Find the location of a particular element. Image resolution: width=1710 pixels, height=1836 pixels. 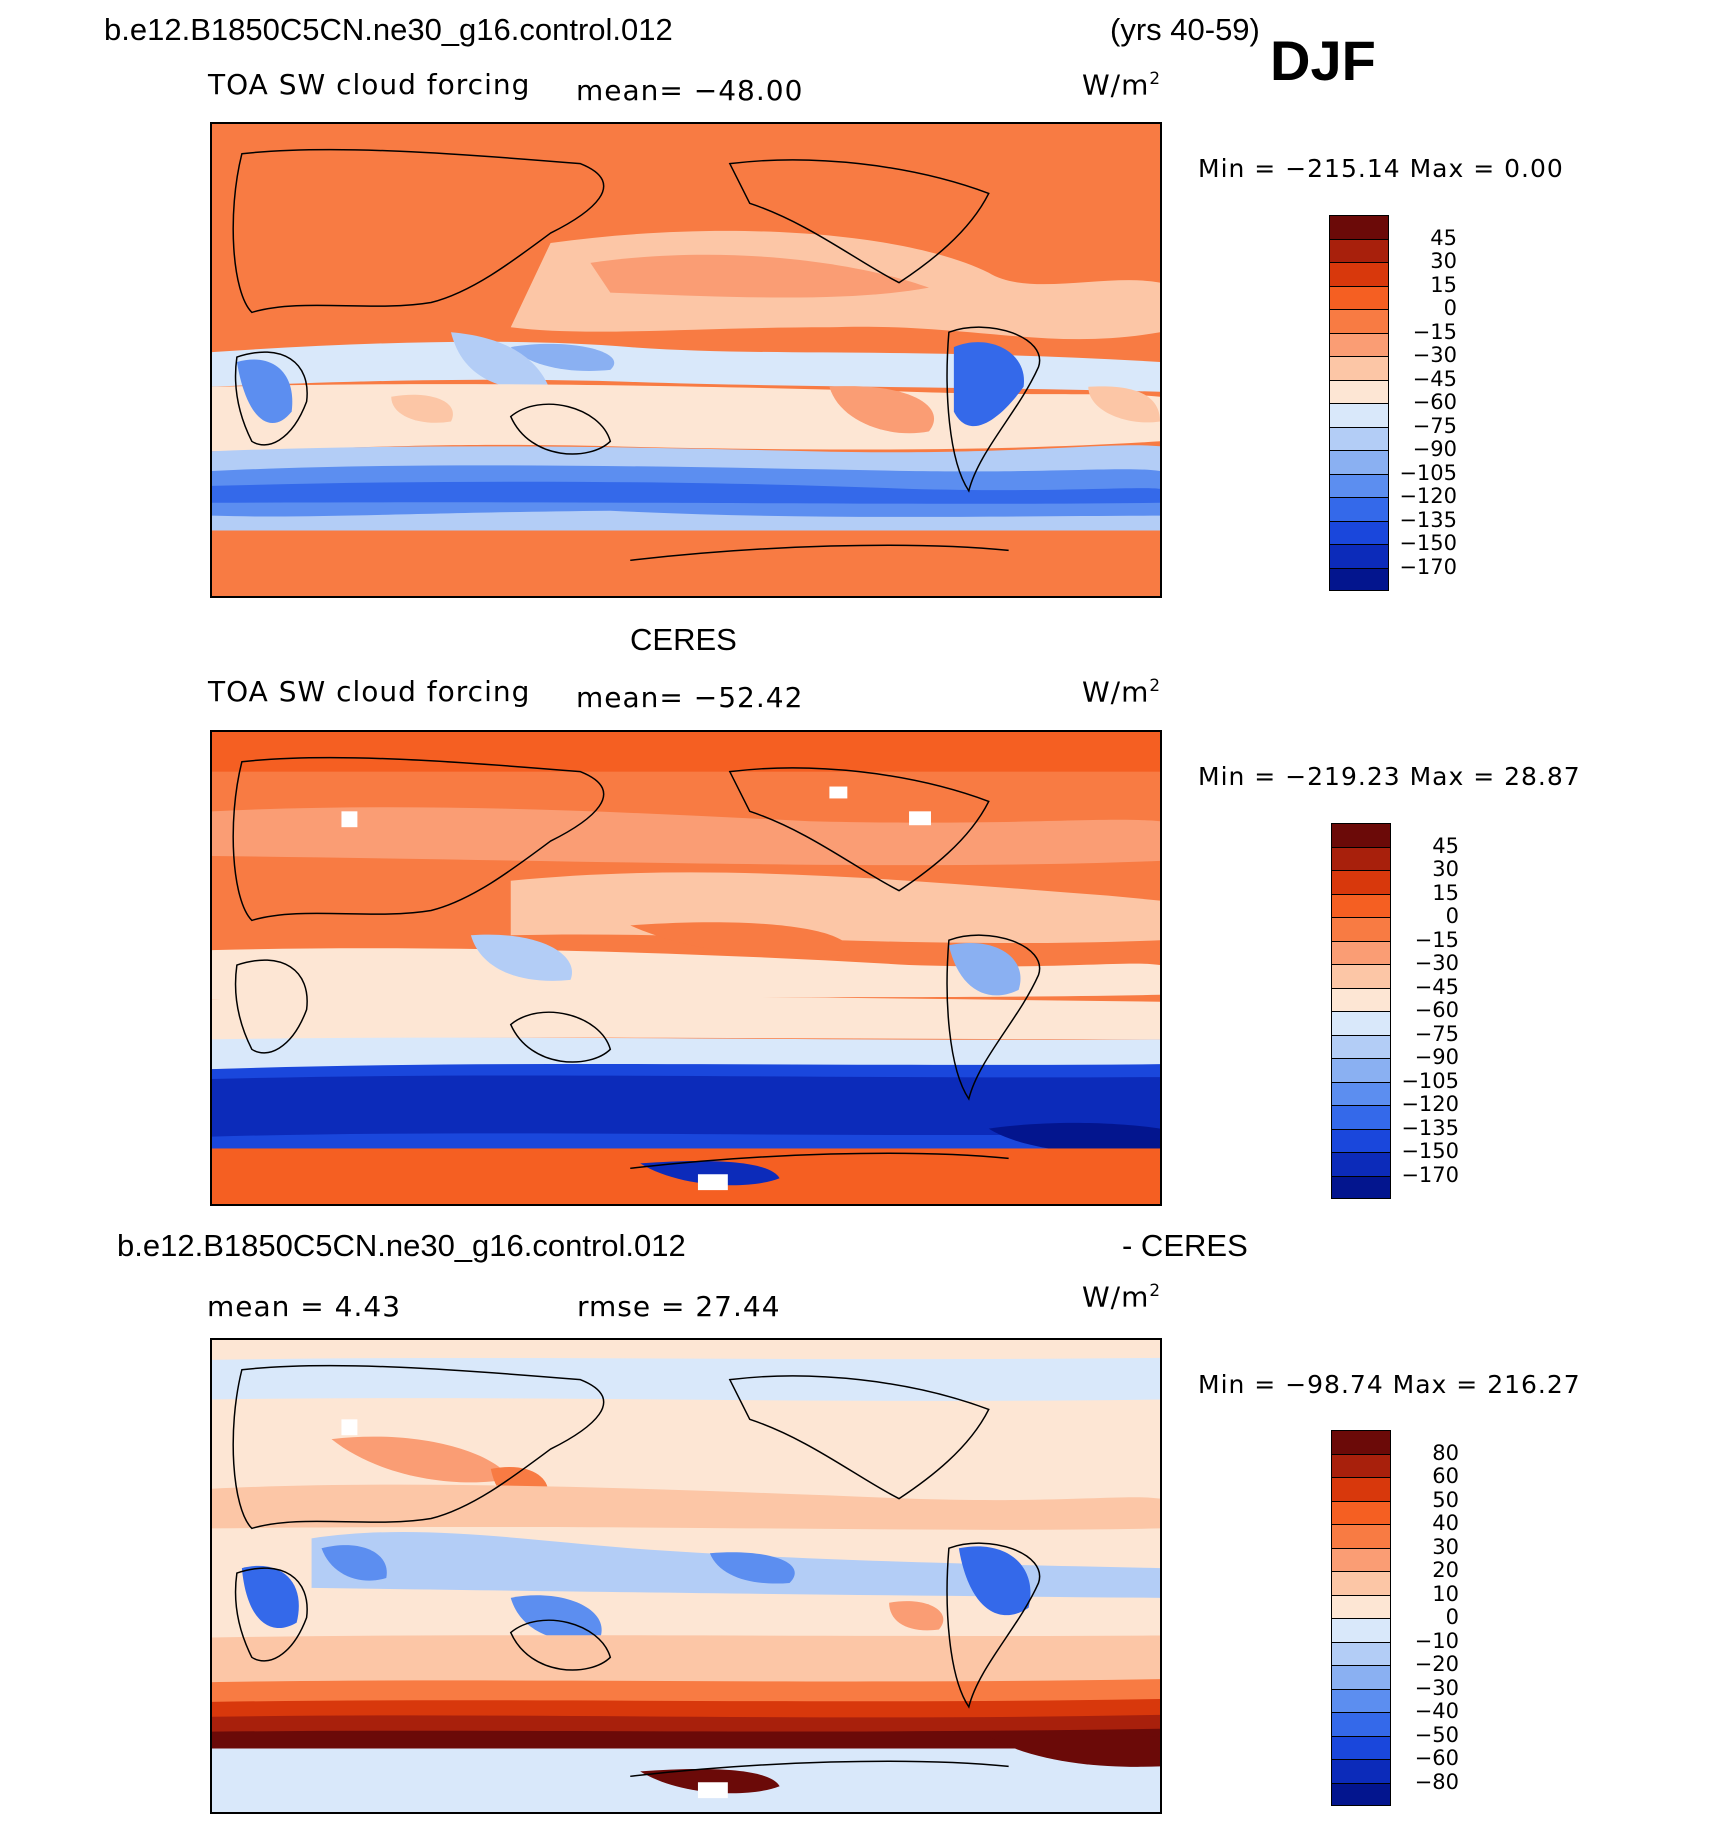

panel2-title: CERES is located at coordinates (683, 639).